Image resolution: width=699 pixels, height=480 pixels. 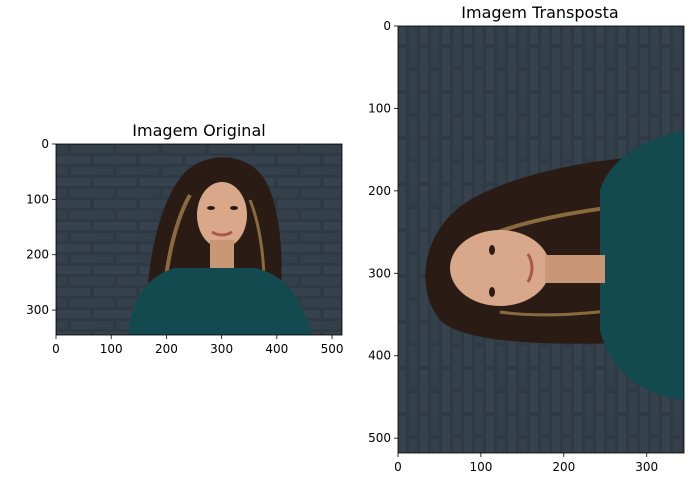 What do you see at coordinates (539, 12) in the screenshot?
I see `chart-title-transposed: Imagem Transposta` at bounding box center [539, 12].